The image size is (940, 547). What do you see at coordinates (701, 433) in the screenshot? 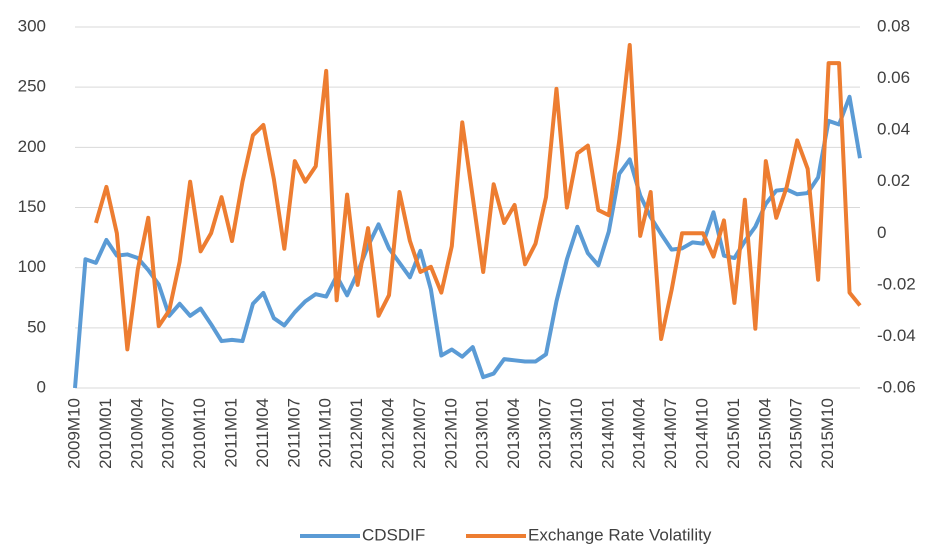
I see `x-tick-label: 2014M10` at bounding box center [701, 433].